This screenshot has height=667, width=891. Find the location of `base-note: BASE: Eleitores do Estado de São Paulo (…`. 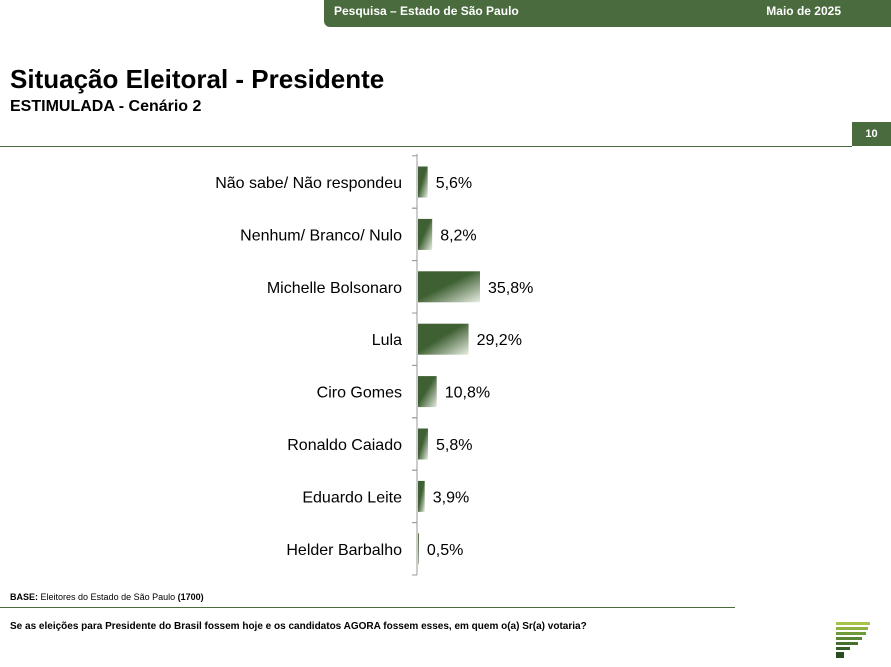

base-note: BASE: Eleitores do Estado de São Paulo (… is located at coordinates (107, 597).